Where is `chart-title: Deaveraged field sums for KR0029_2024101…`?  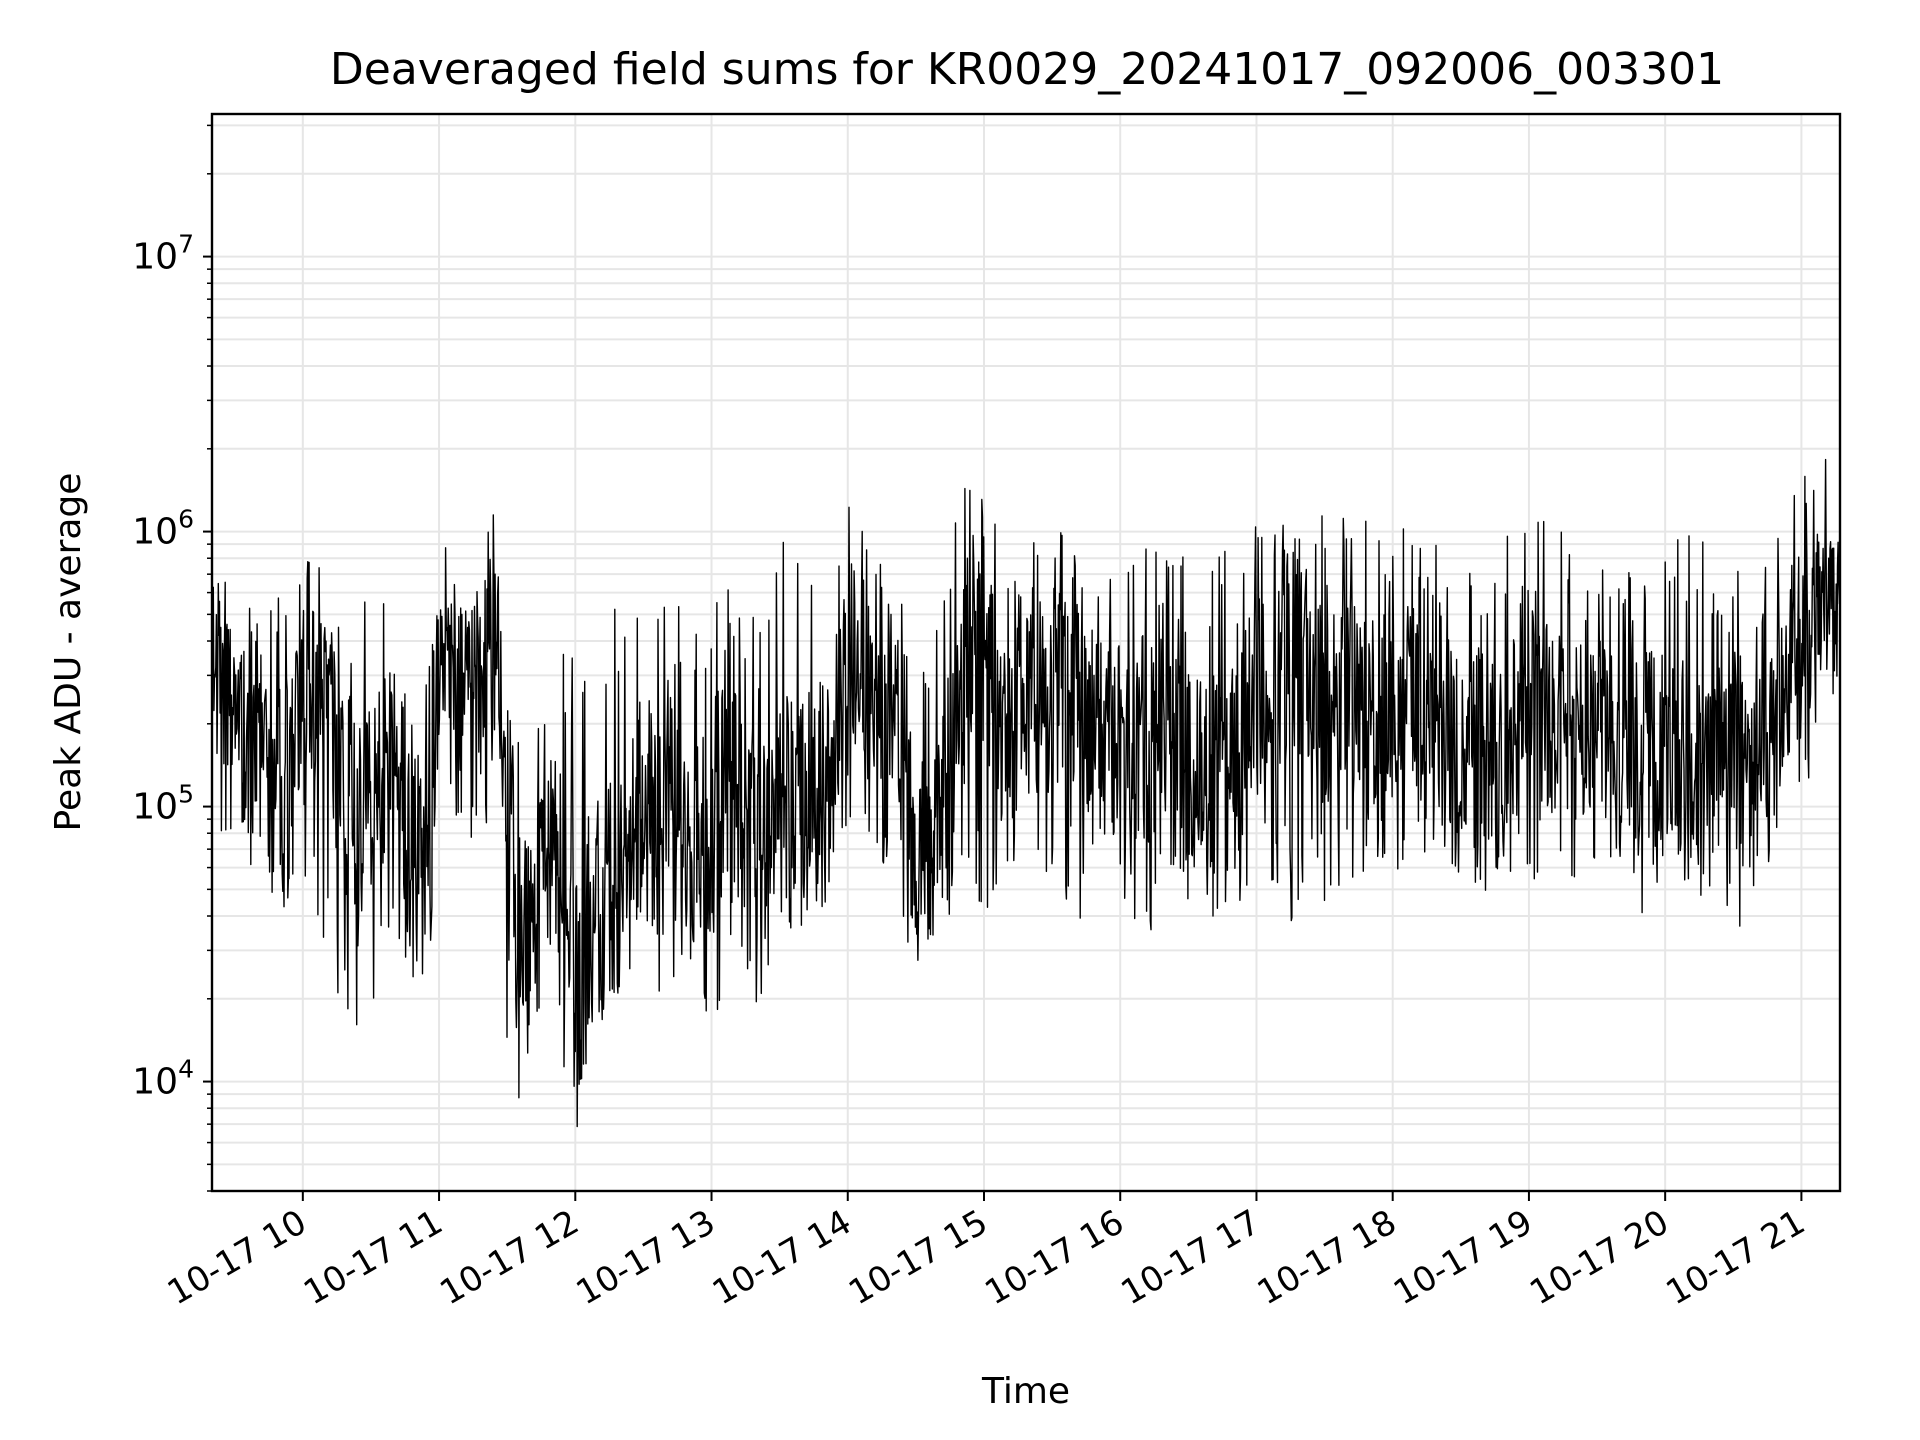
chart-title: Deaveraged field sums for KR0029_2024101… is located at coordinates (1027, 69).